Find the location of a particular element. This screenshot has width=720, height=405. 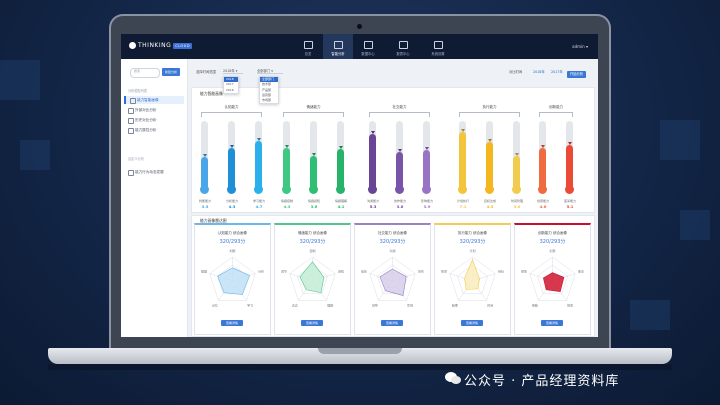

year-select-value: 2018年 is located at coordinates (229, 71).